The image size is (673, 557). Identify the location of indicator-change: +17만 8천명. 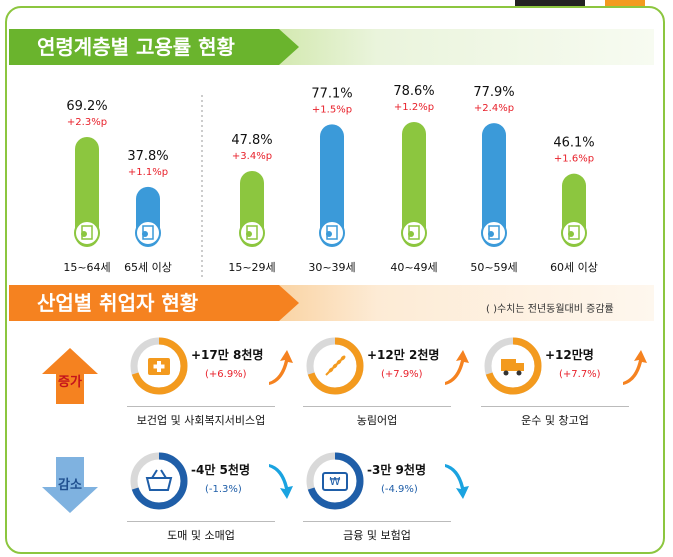
(227, 355).